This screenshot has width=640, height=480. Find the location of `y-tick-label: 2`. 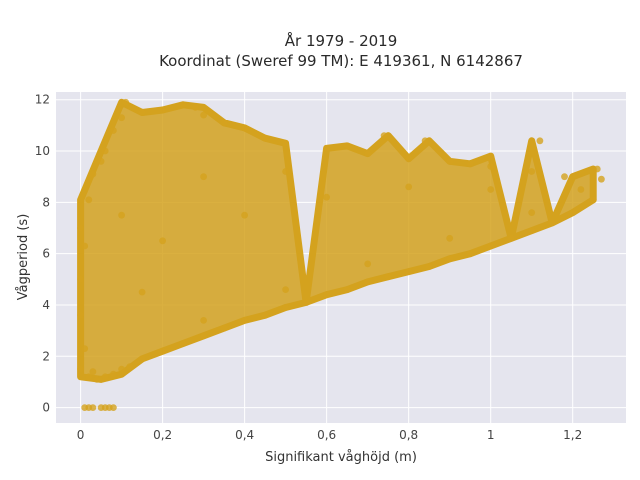

y-tick-label: 2 is located at coordinates (46, 356).